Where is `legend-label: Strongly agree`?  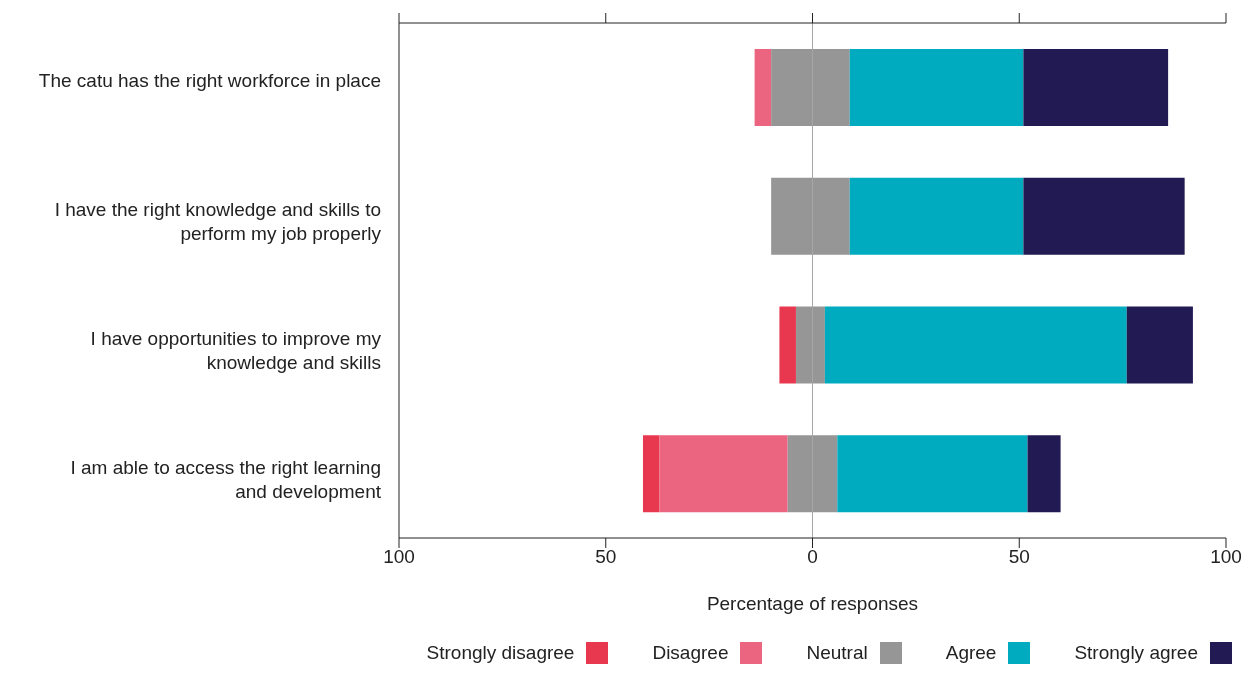 legend-label: Strongly agree is located at coordinates (1136, 653).